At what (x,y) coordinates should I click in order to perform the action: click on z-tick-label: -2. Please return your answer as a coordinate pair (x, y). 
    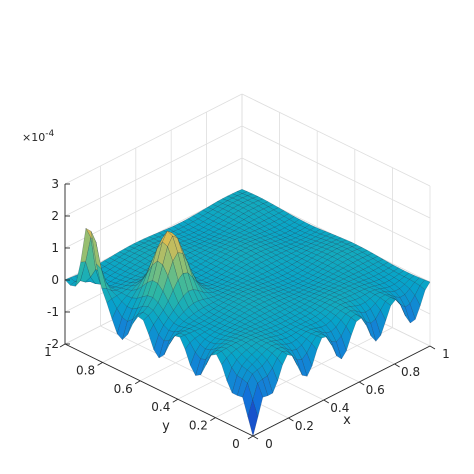
    Looking at the image, I should click on (53, 344).